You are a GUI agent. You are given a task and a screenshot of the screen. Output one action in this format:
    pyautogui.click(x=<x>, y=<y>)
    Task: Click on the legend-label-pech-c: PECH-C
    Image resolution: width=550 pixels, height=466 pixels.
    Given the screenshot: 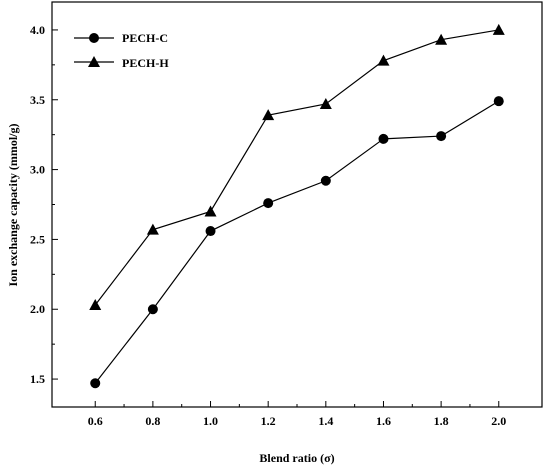 What is the action you would take?
    pyautogui.click(x=145, y=38)
    